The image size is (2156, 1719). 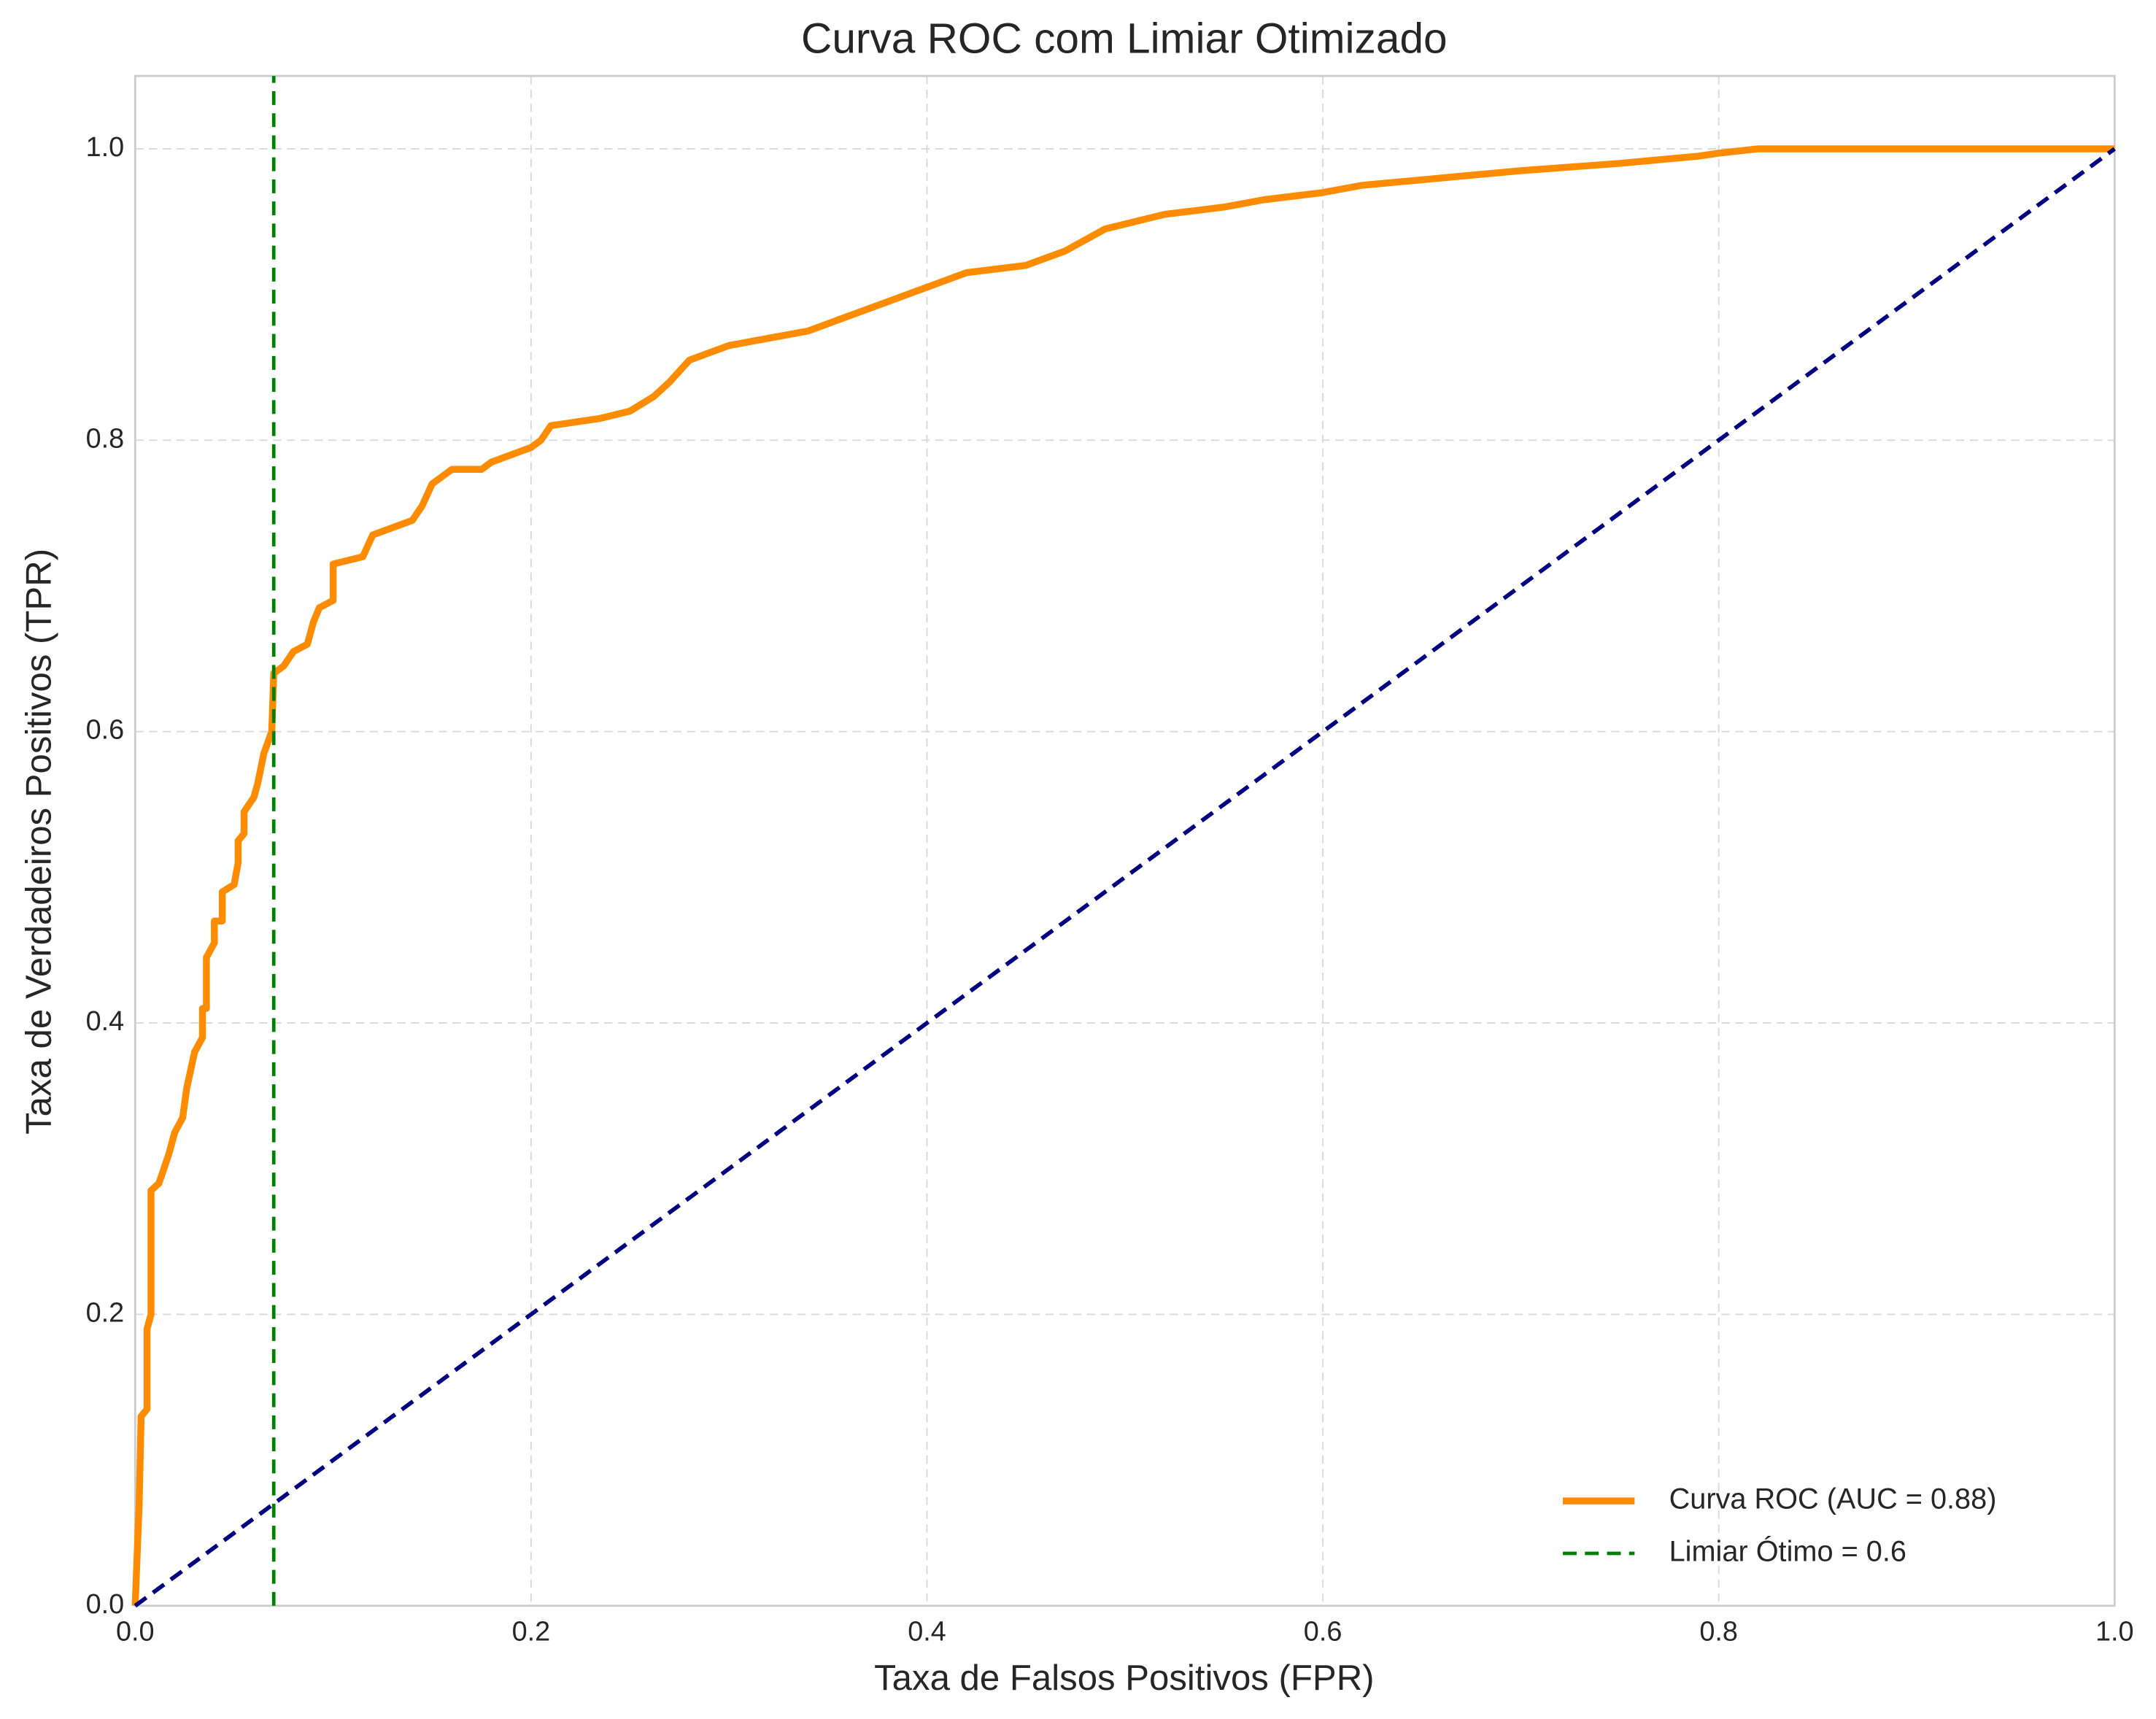 I want to click on y-axis-label: Taxa de Verdadeiros Positivos (TPR), so click(x=39, y=842).